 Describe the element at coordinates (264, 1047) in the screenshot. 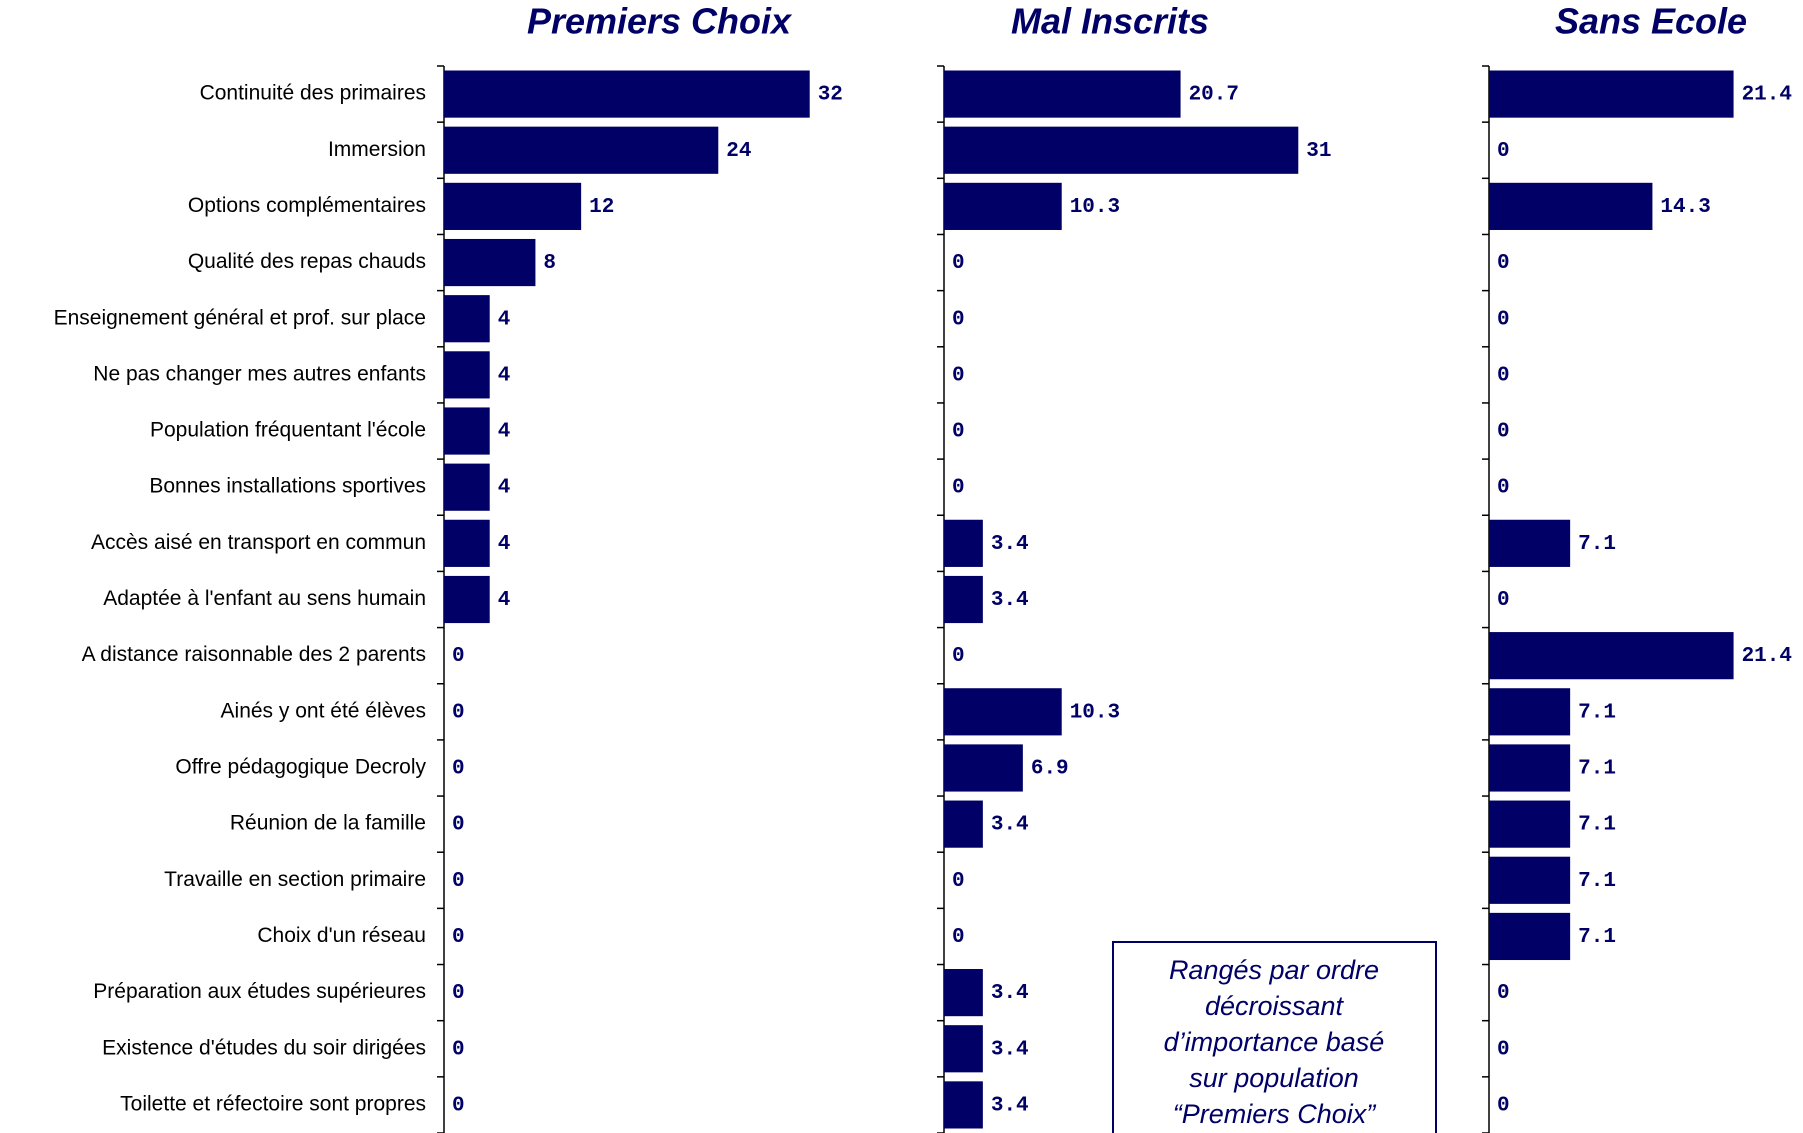

I see `category-label: Existence d'études du soir dirigées` at that location.